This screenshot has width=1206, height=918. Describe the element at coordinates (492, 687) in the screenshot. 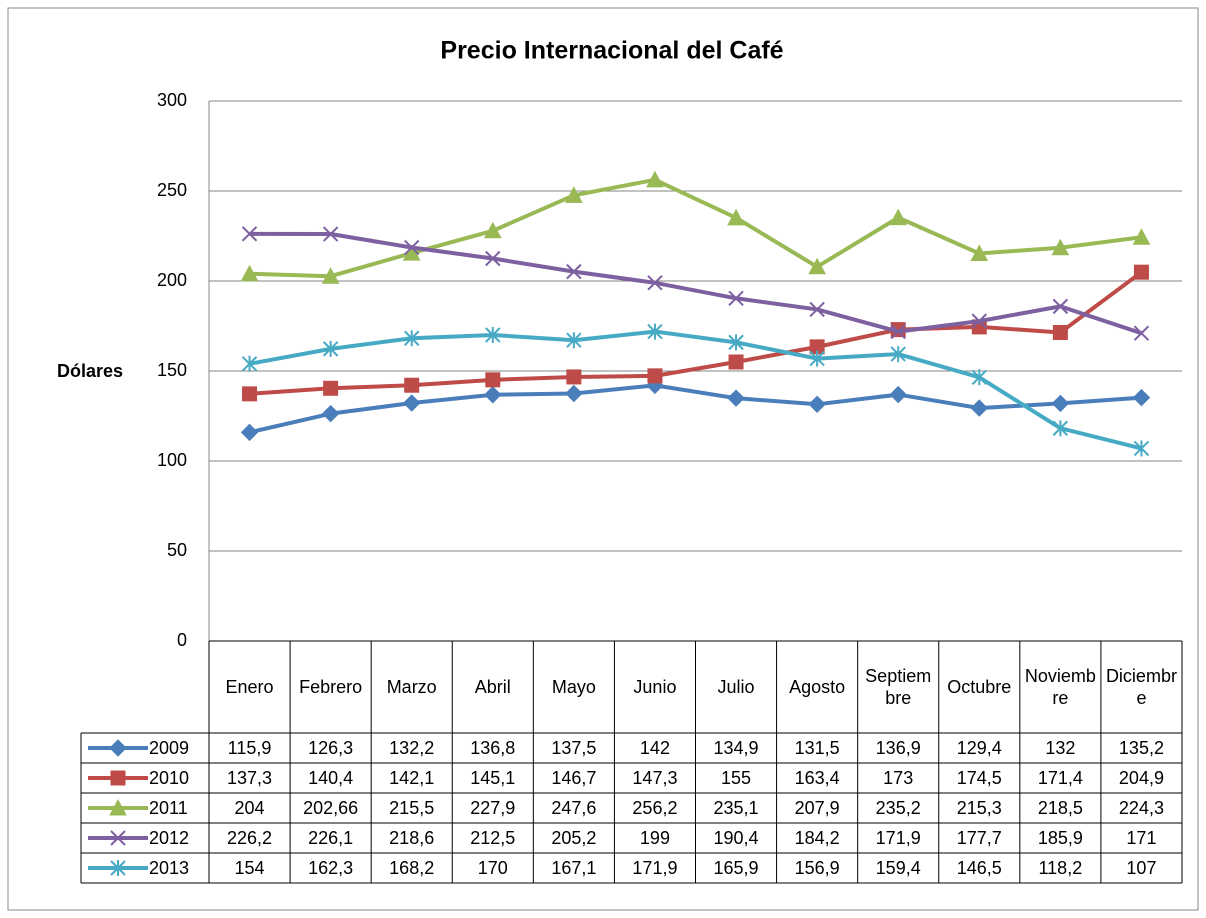

I see `x-tick-label: Abril` at that location.